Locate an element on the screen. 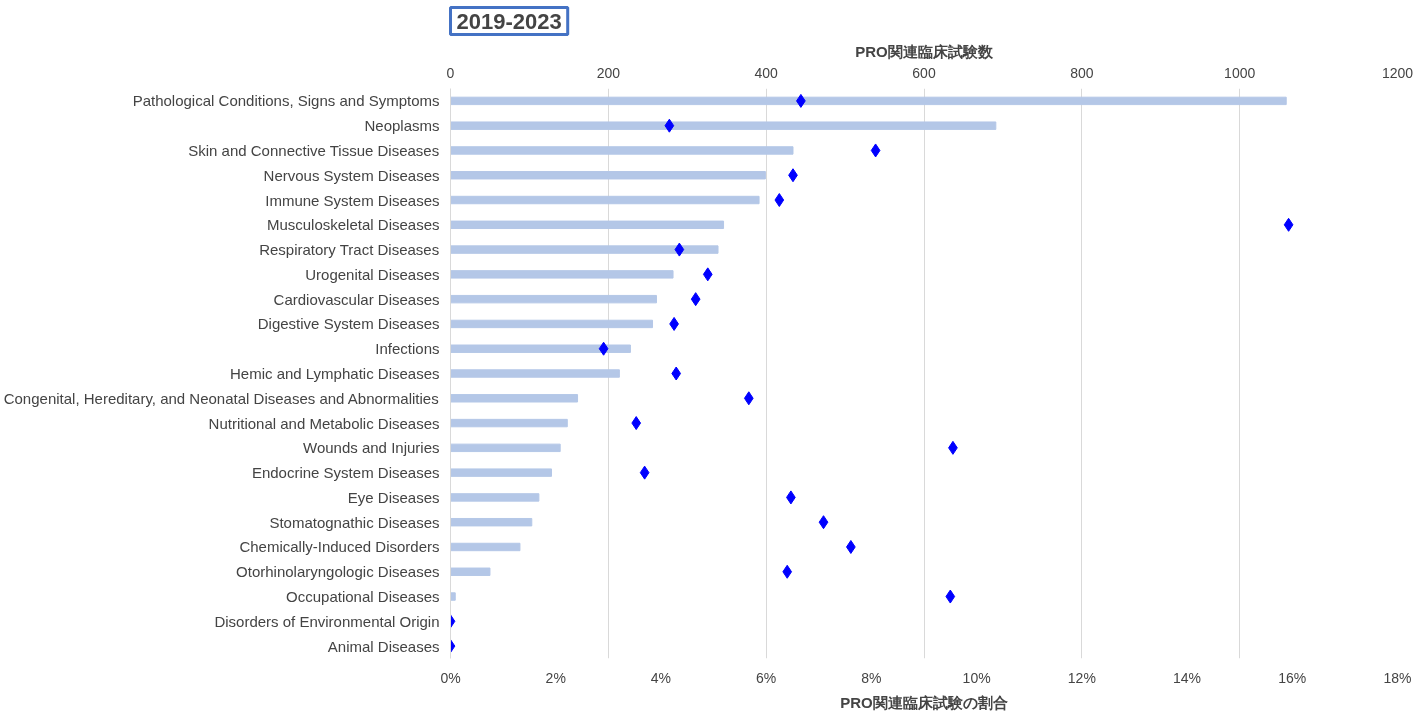 The height and width of the screenshot is (713, 1427). y-tick-label: Stomatognathic Diseases is located at coordinates (354, 522).